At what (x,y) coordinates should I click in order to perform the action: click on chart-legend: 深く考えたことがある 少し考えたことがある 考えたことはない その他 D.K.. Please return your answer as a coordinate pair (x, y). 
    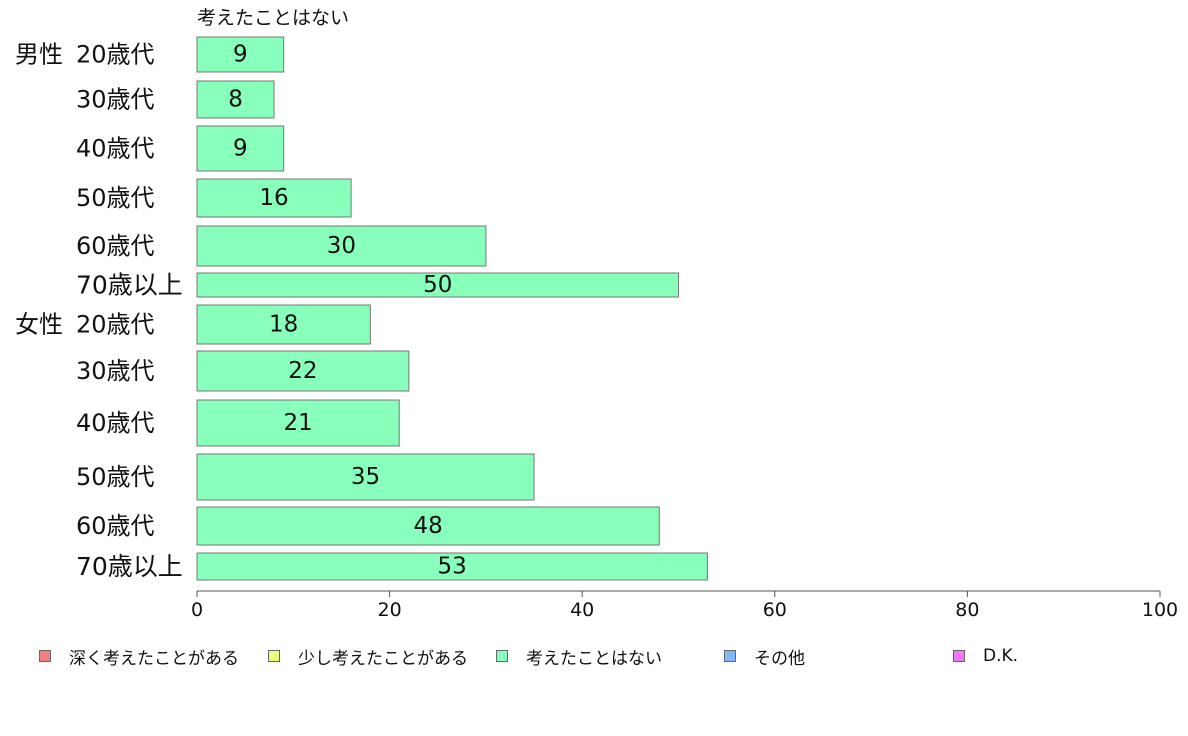
    Looking at the image, I should click on (594, 655).